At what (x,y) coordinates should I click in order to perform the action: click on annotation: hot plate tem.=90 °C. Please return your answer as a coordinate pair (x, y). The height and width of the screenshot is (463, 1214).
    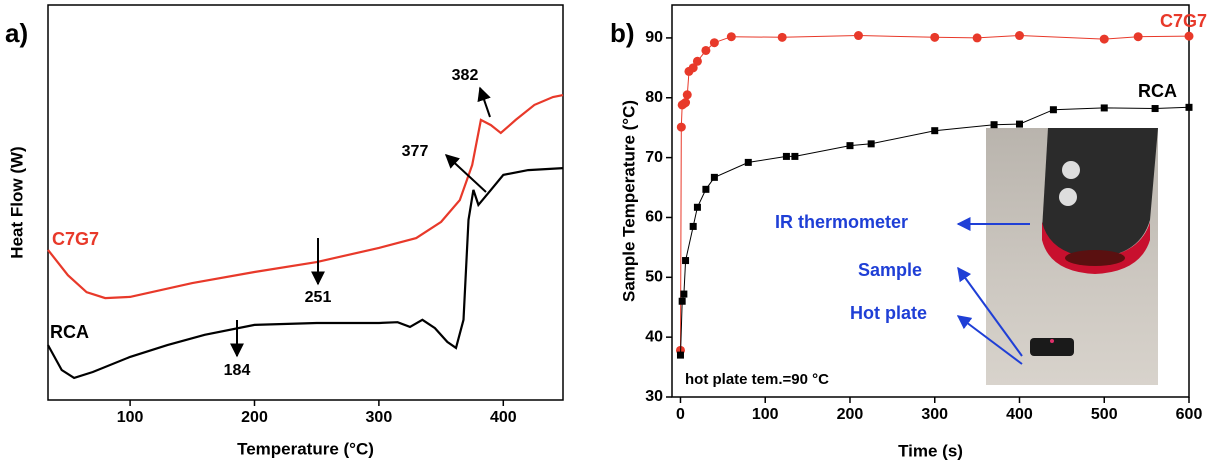
    Looking at the image, I should click on (757, 379).